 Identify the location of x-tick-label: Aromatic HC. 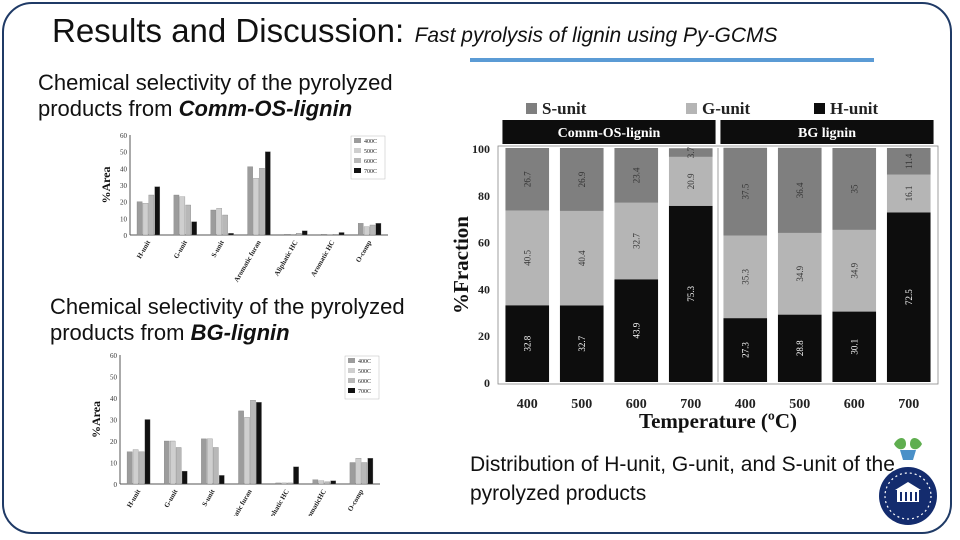
(322, 258).